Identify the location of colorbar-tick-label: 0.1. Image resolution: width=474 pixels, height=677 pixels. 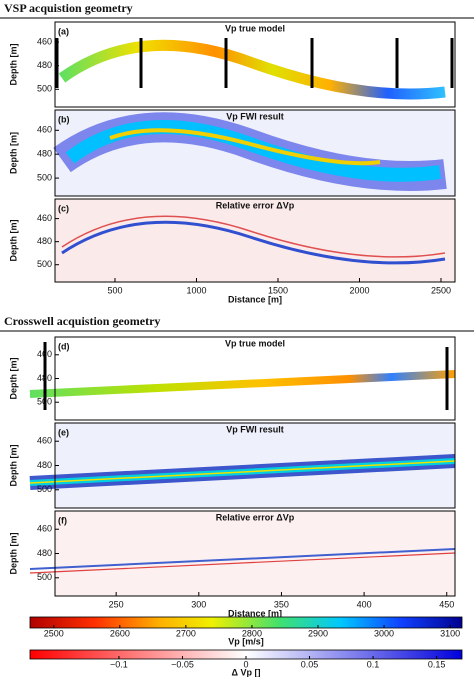
(373, 664).